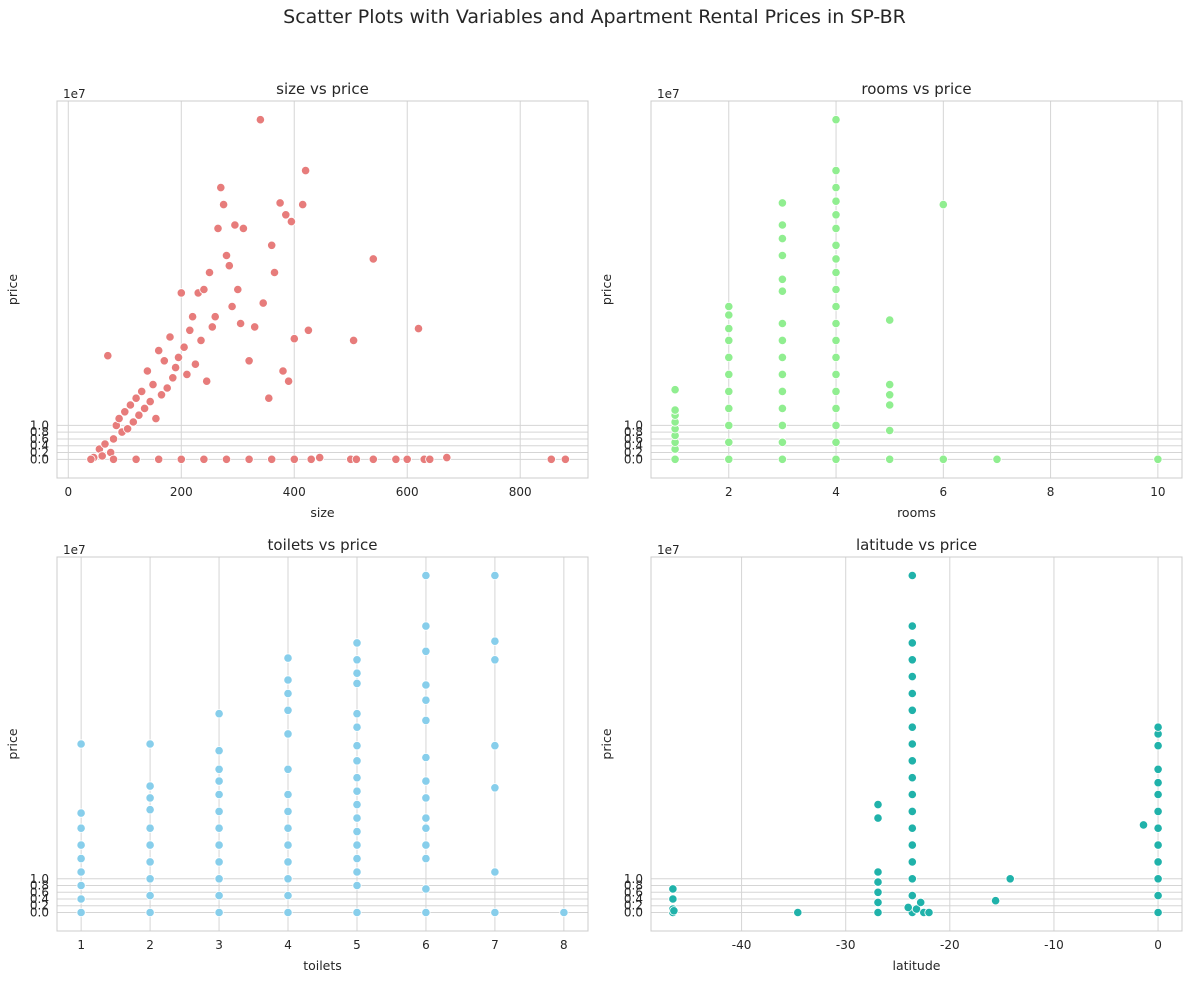 This screenshot has width=1189, height=985. Describe the element at coordinates (81, 945) in the screenshot. I see `x-tick-label: 1` at that location.